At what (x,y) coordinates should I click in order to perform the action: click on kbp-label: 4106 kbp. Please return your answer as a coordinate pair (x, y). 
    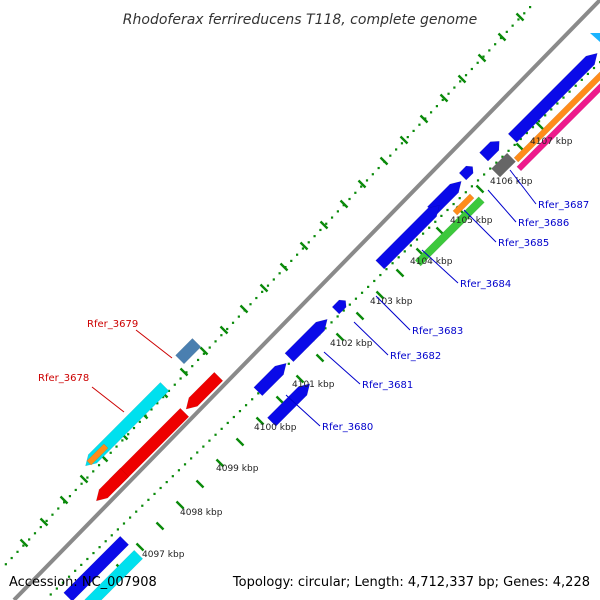
    Looking at the image, I should click on (511, 182).